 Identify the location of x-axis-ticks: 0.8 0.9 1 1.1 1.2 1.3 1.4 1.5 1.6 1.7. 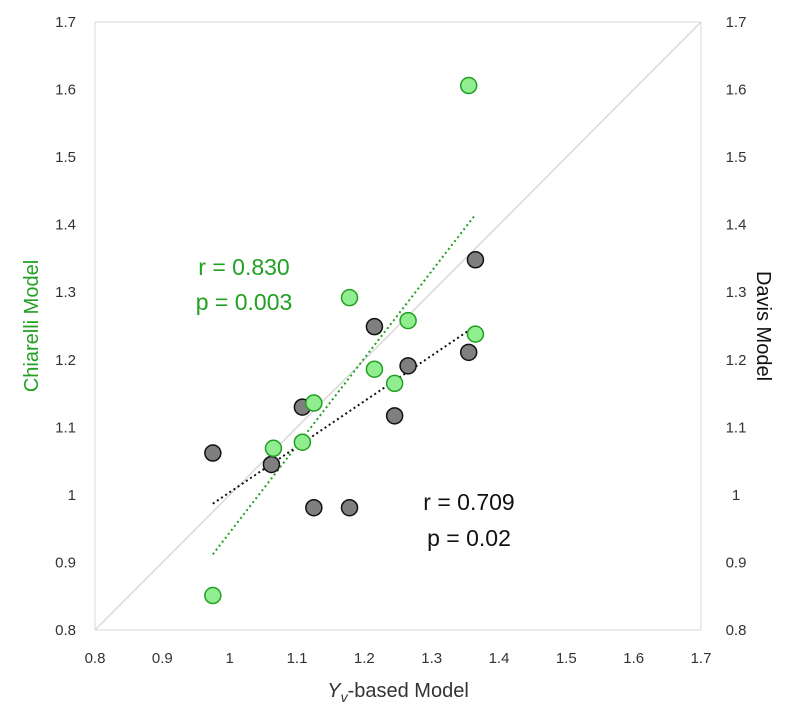
(398, 658).